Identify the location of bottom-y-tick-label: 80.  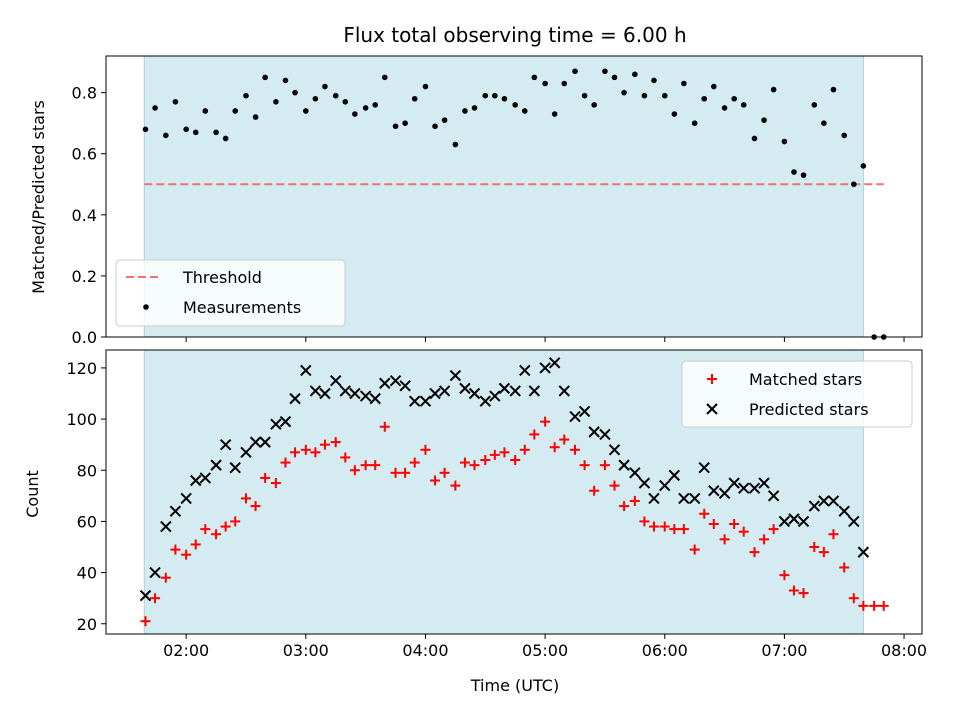
(87, 470).